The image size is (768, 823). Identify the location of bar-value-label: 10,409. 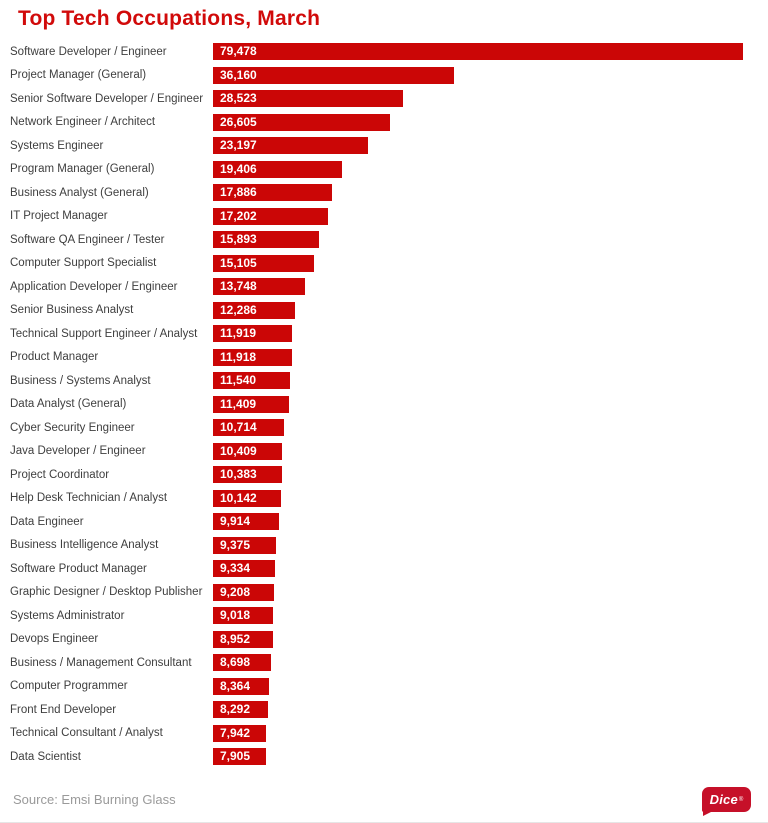
(238, 450).